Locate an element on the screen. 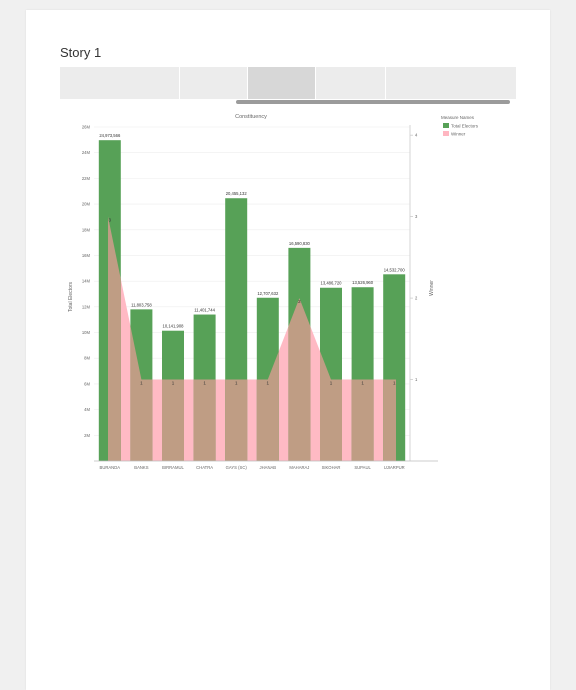  story-navigator is located at coordinates (288, 83).